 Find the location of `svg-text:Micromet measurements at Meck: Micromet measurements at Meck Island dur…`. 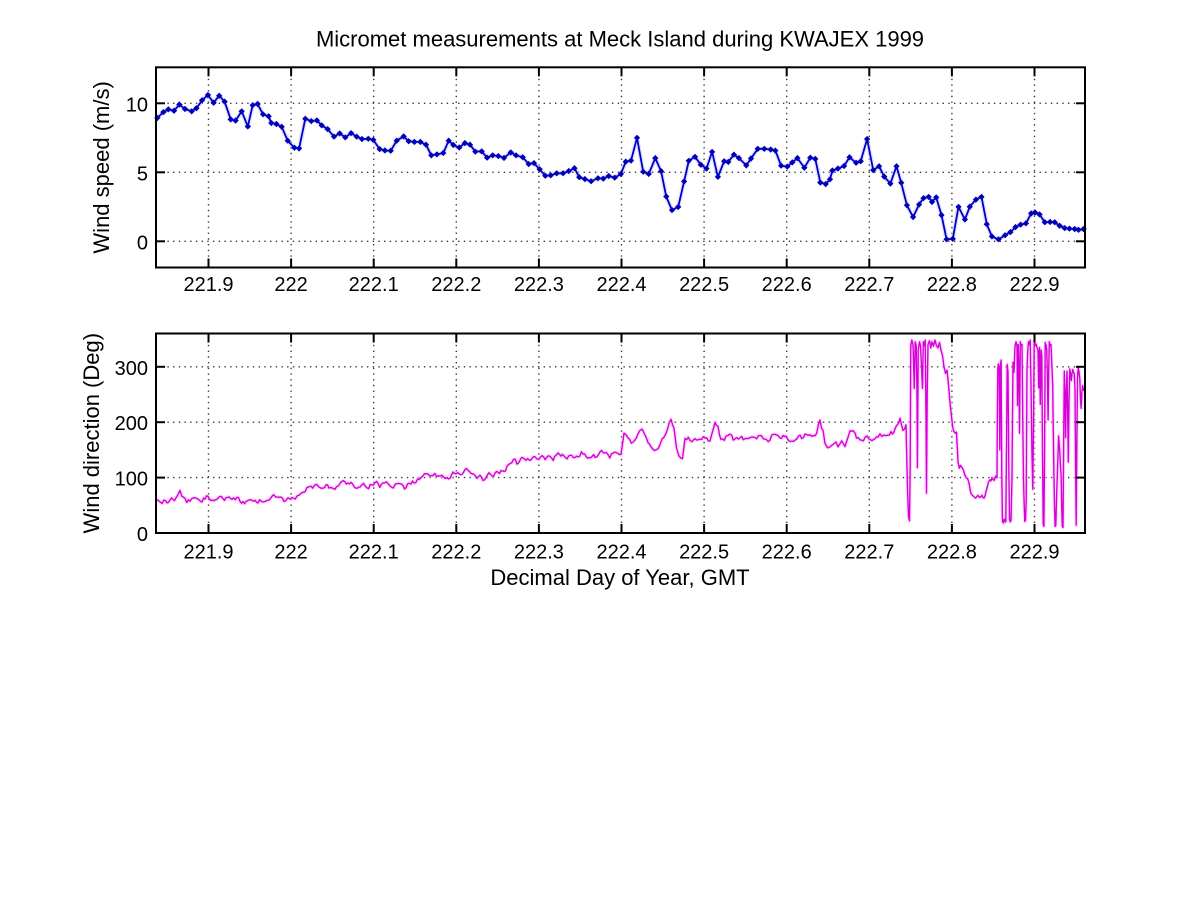

svg-text:Micromet measurements at Meck: Micromet measurements at Meck Island dur… is located at coordinates (620, 39).